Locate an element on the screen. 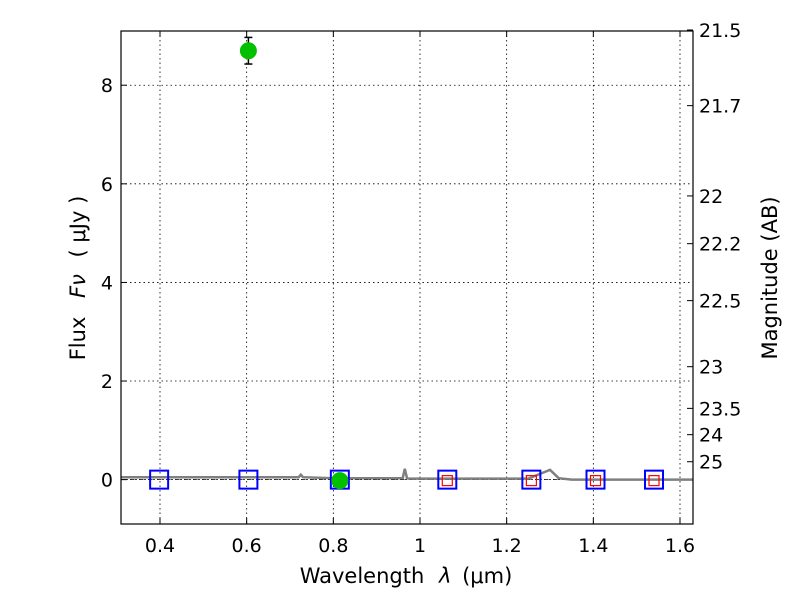 The width and height of the screenshot is (800, 600). x-tick-label: 1.4 is located at coordinates (593, 546).